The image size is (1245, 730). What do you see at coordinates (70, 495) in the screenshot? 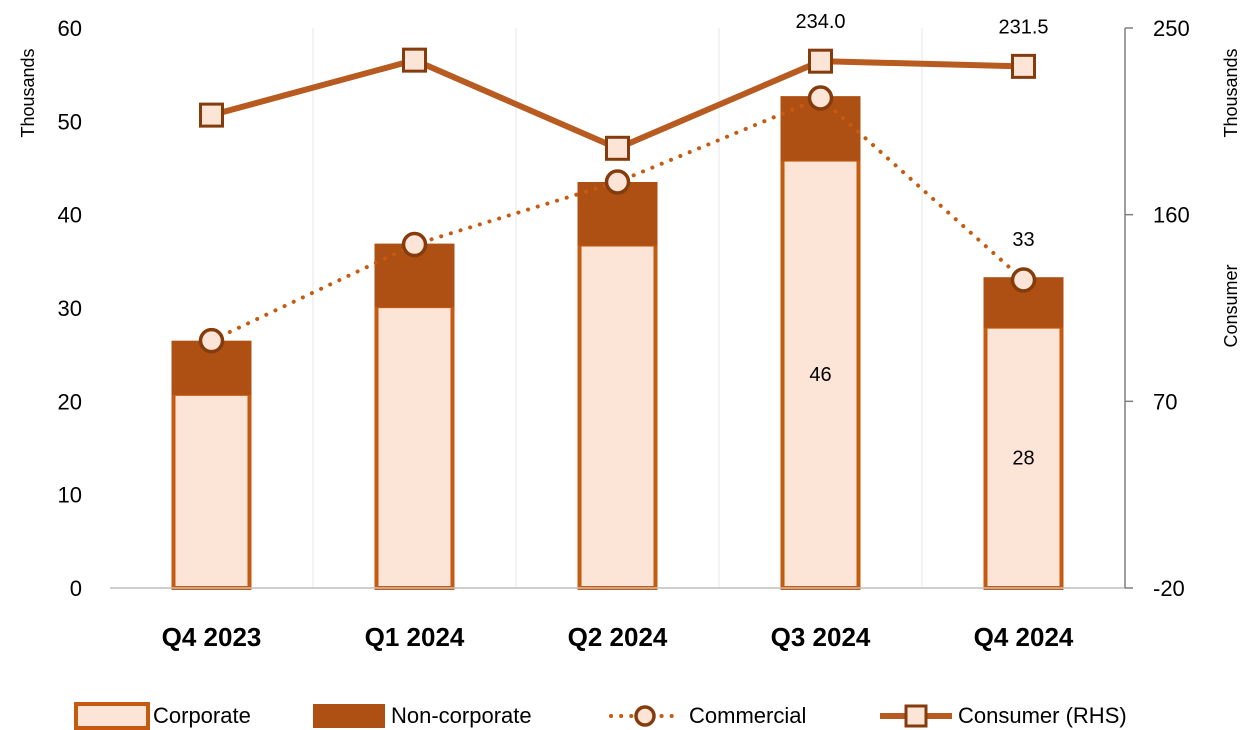
I see `left-axis-tick-label: 10` at bounding box center [70, 495].